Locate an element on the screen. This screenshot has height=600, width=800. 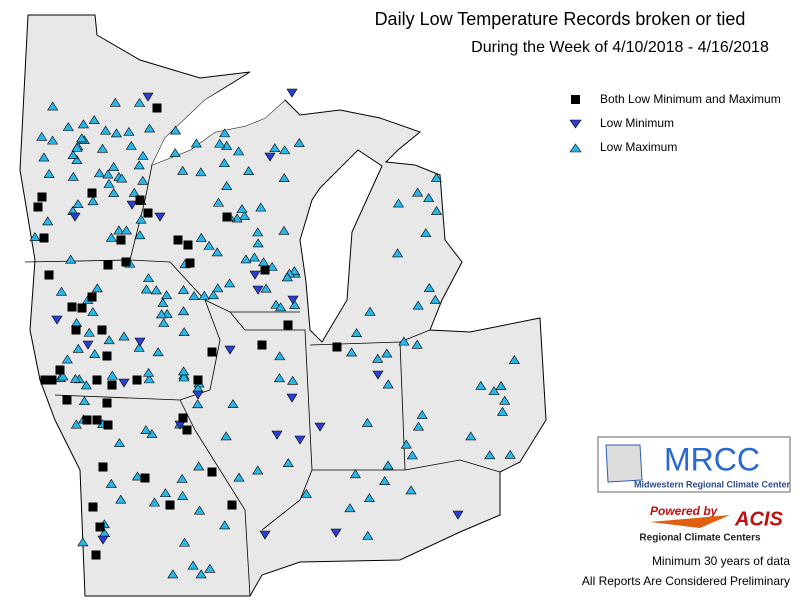
logo-subtext: Midwestern Regional Climate Center is located at coordinates (712, 484).